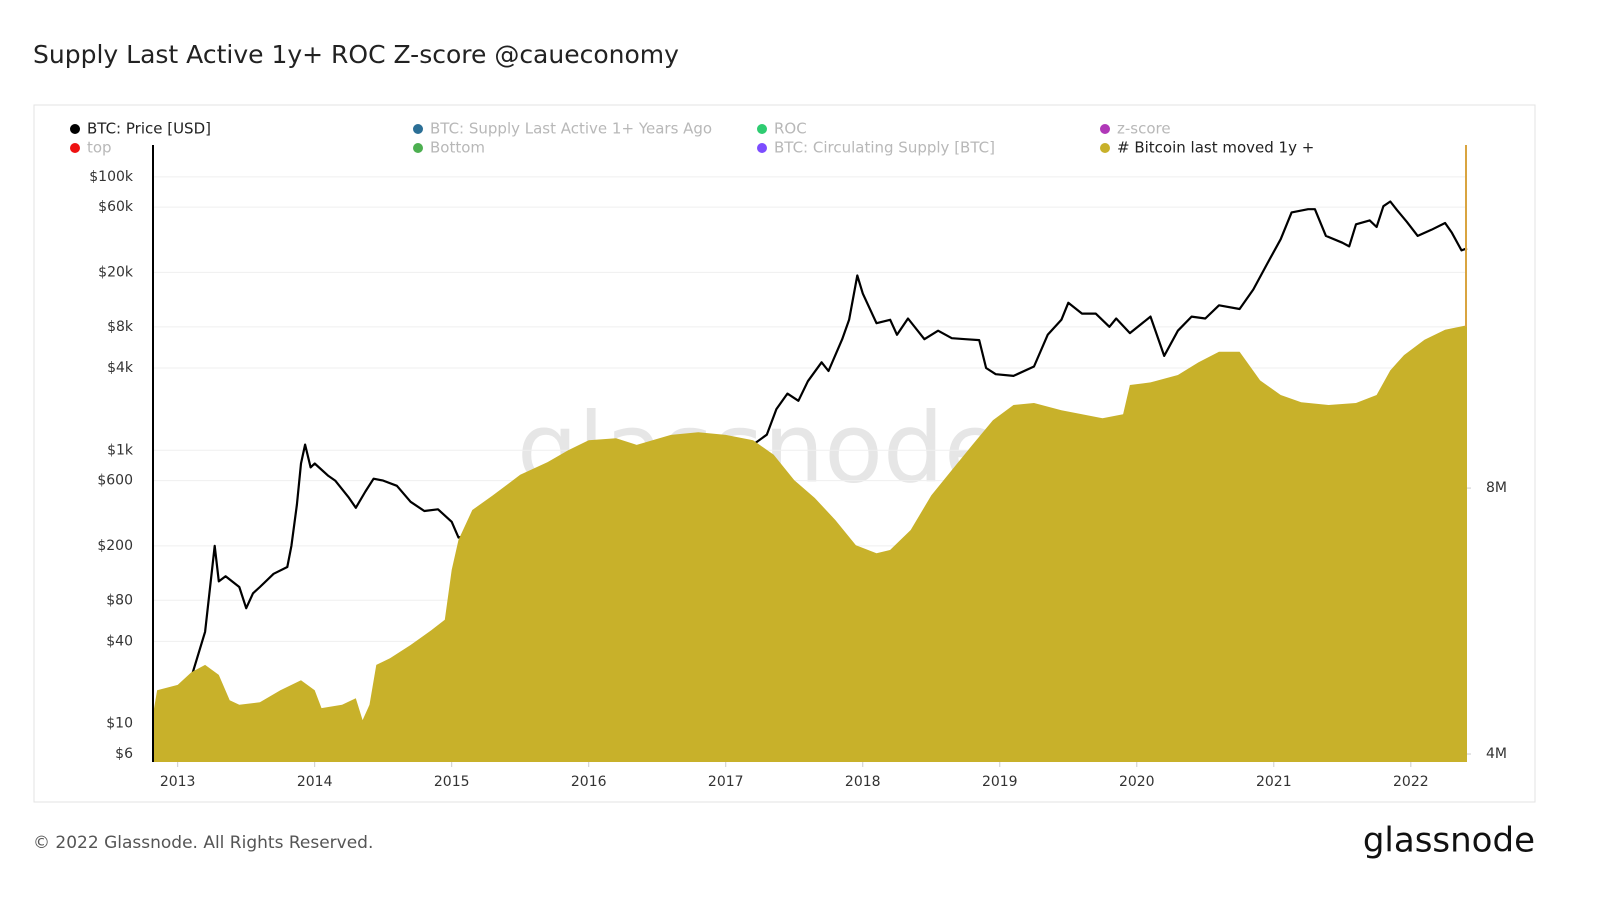  I want to click on x-tick-label: 2014, so click(315, 782).